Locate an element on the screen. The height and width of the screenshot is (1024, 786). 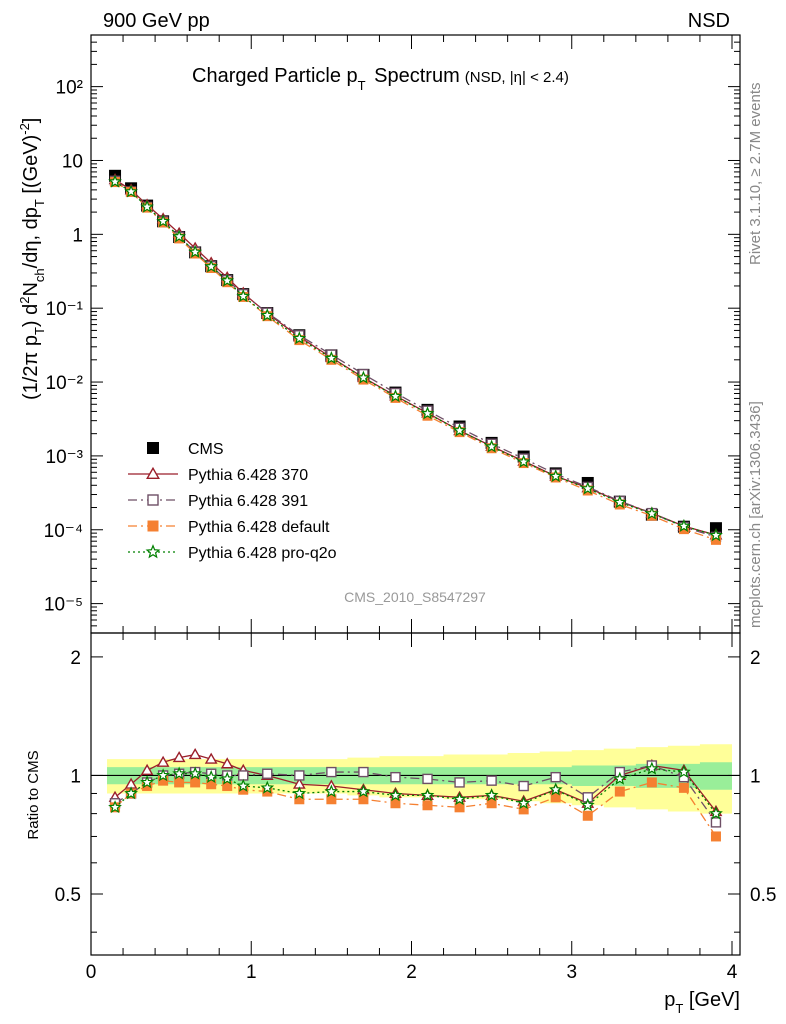
y-label-seg: ch is located at coordinates (39, 275).